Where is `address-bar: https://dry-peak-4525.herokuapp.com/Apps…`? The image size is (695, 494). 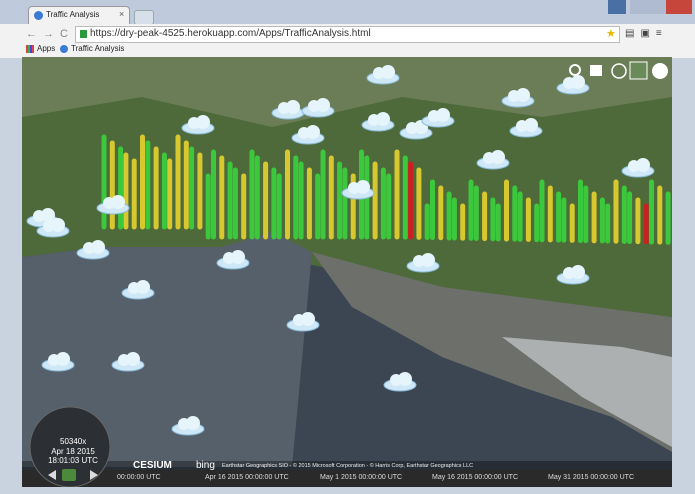 address-bar: https://dry-peak-4525.herokuapp.com/Apps… is located at coordinates (347, 34).